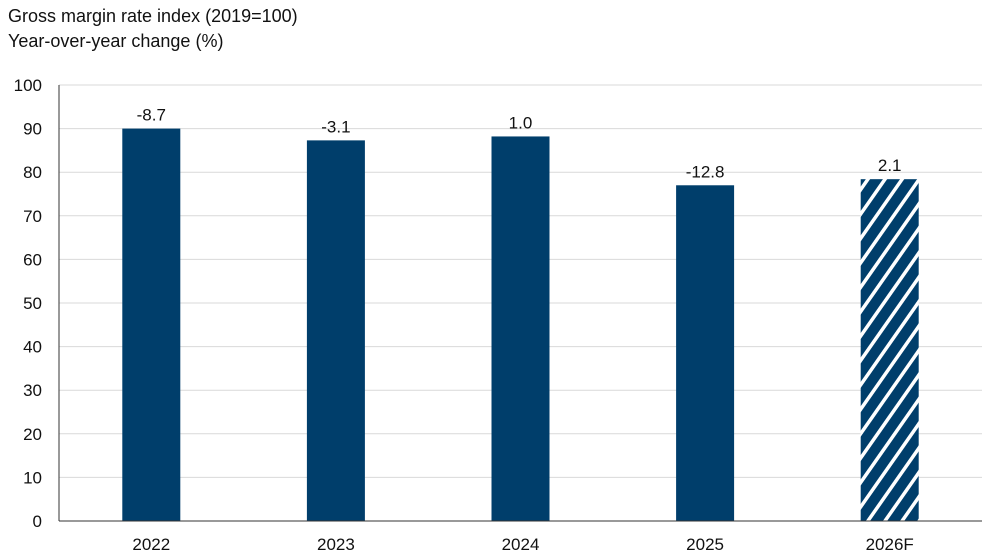 This screenshot has width=992, height=558. Describe the element at coordinates (705, 544) in the screenshot. I see `x-tick-label: 2025` at that location.